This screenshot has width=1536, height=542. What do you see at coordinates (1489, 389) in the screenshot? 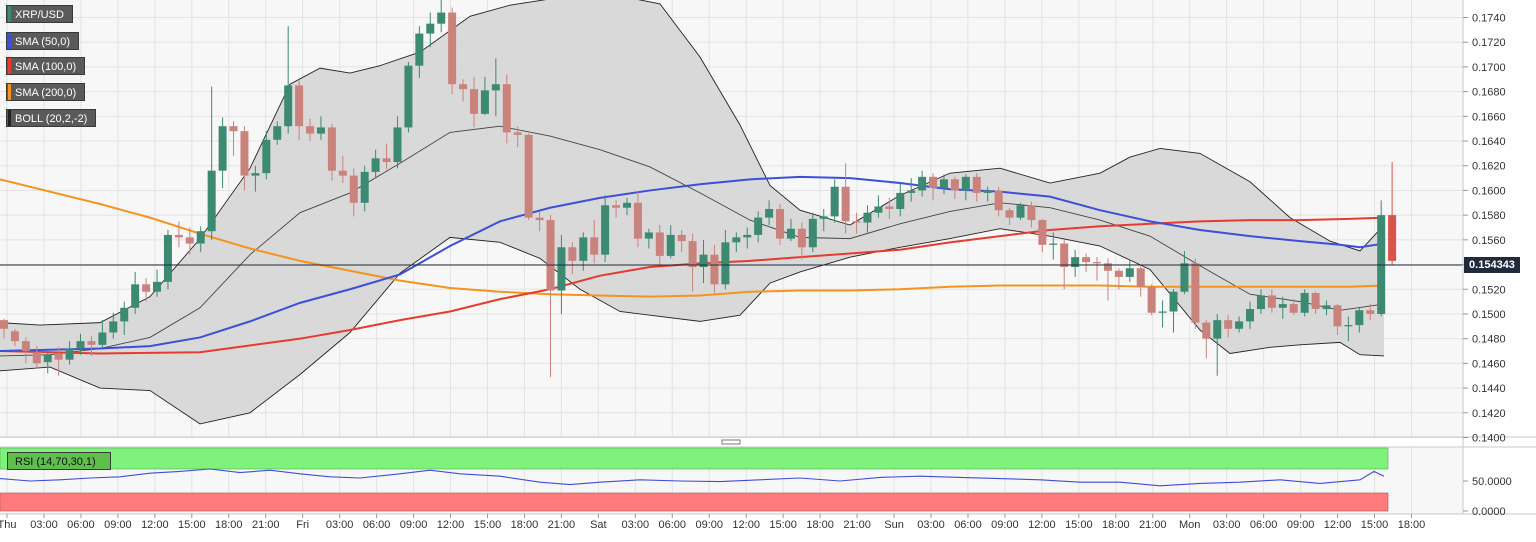
I see `price-tick-label: 0.1440` at bounding box center [1489, 389].